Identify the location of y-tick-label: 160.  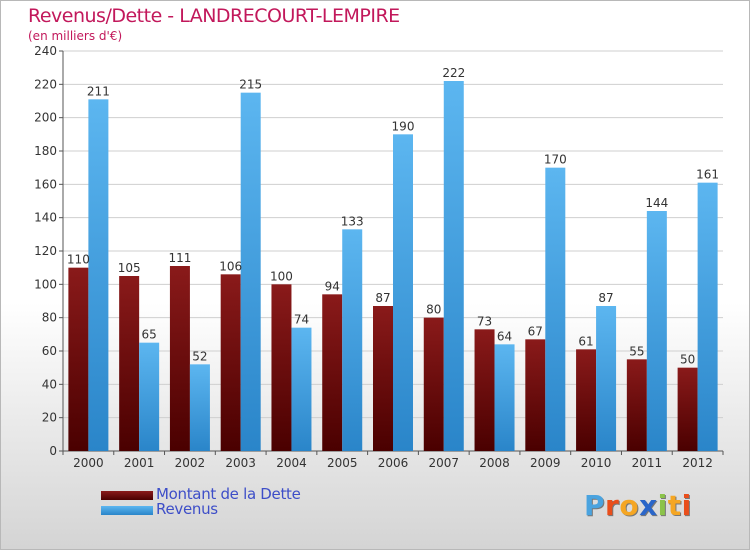
(45, 184).